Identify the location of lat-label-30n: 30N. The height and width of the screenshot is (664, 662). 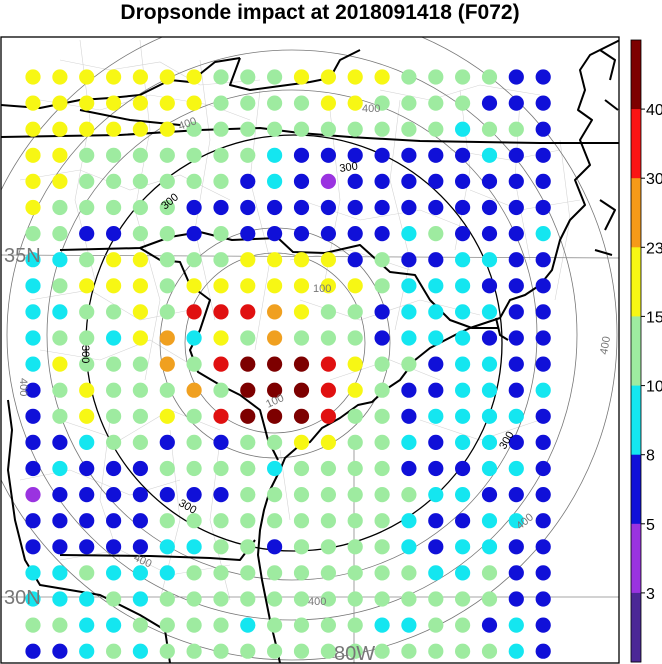
(22, 598).